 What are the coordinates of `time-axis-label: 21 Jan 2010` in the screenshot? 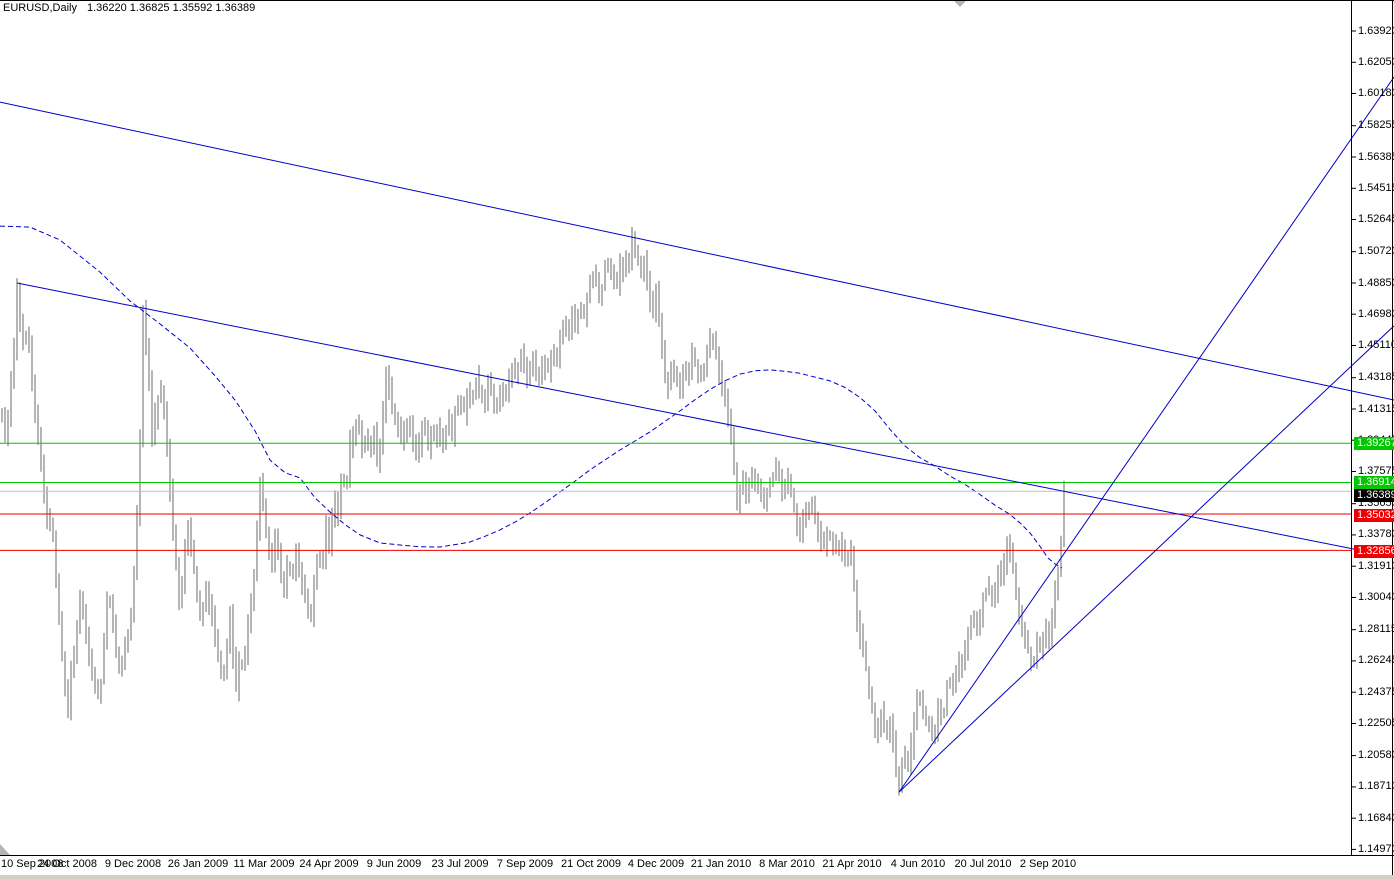 It's located at (721, 864).